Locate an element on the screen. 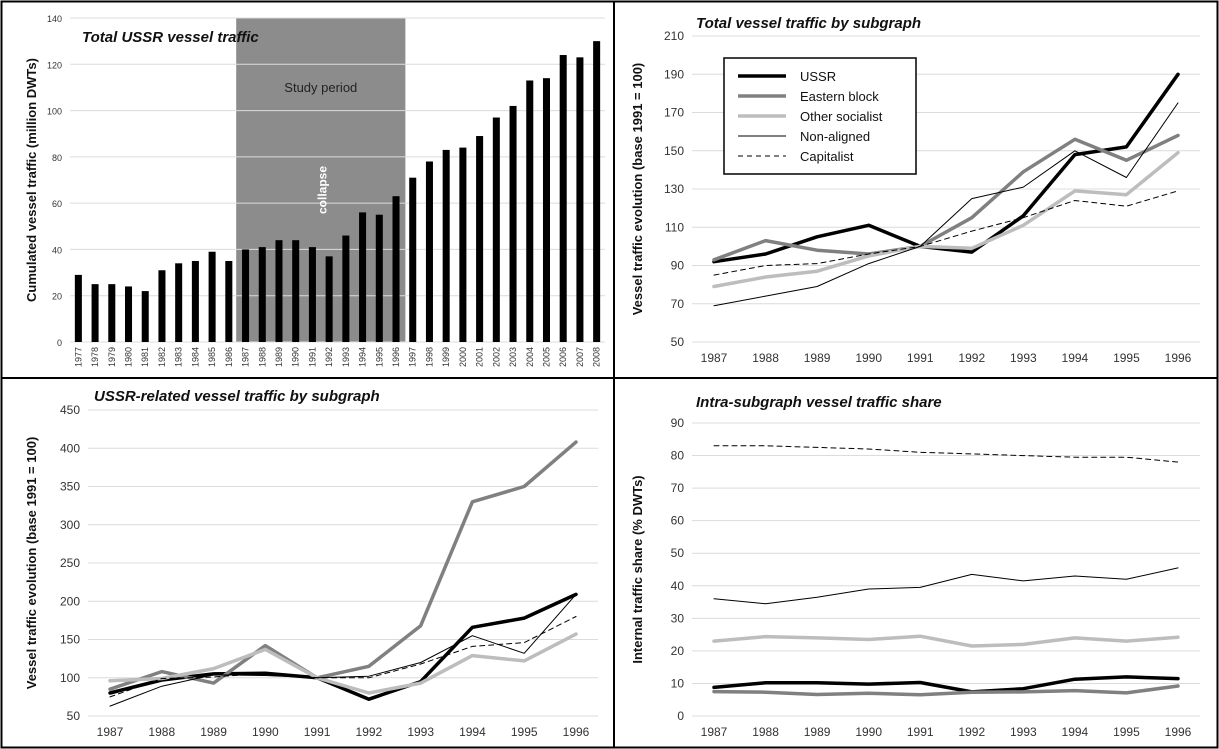  x-tick-label: 2004 is located at coordinates (530, 357).